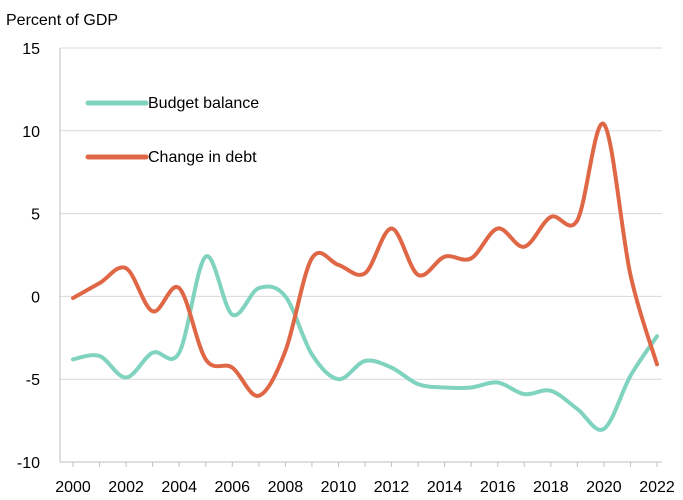 This screenshot has width=683, height=500. What do you see at coordinates (203, 103) in the screenshot?
I see `legend-label-budget-balance: Budget balance` at bounding box center [203, 103].